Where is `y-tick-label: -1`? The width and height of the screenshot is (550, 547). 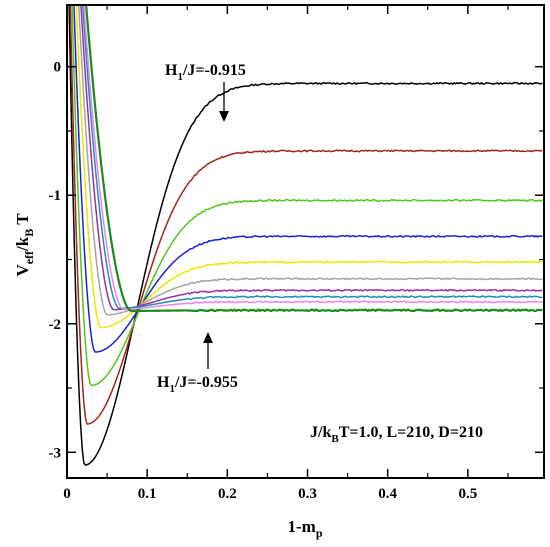
y-tick-label: -1 is located at coordinates (55, 196).